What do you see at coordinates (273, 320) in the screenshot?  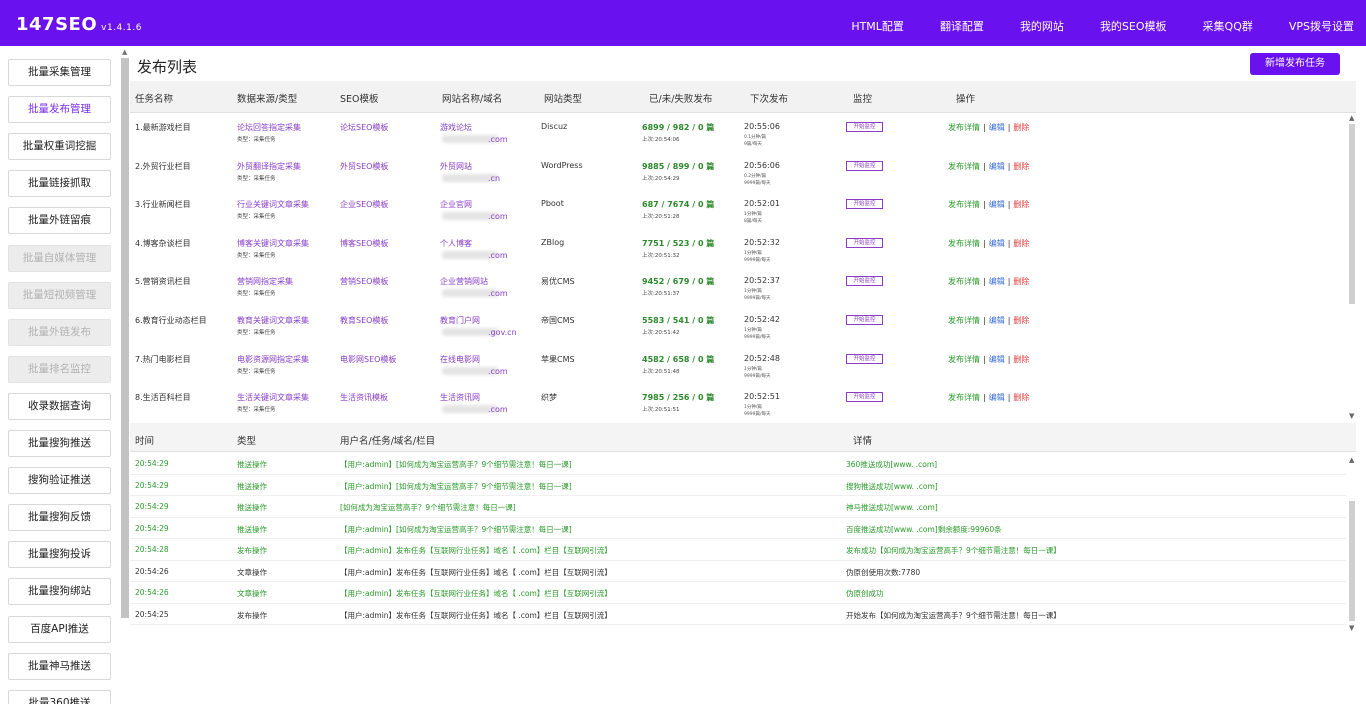 I see `data-source-link: 教育关键词文章采集` at bounding box center [273, 320].